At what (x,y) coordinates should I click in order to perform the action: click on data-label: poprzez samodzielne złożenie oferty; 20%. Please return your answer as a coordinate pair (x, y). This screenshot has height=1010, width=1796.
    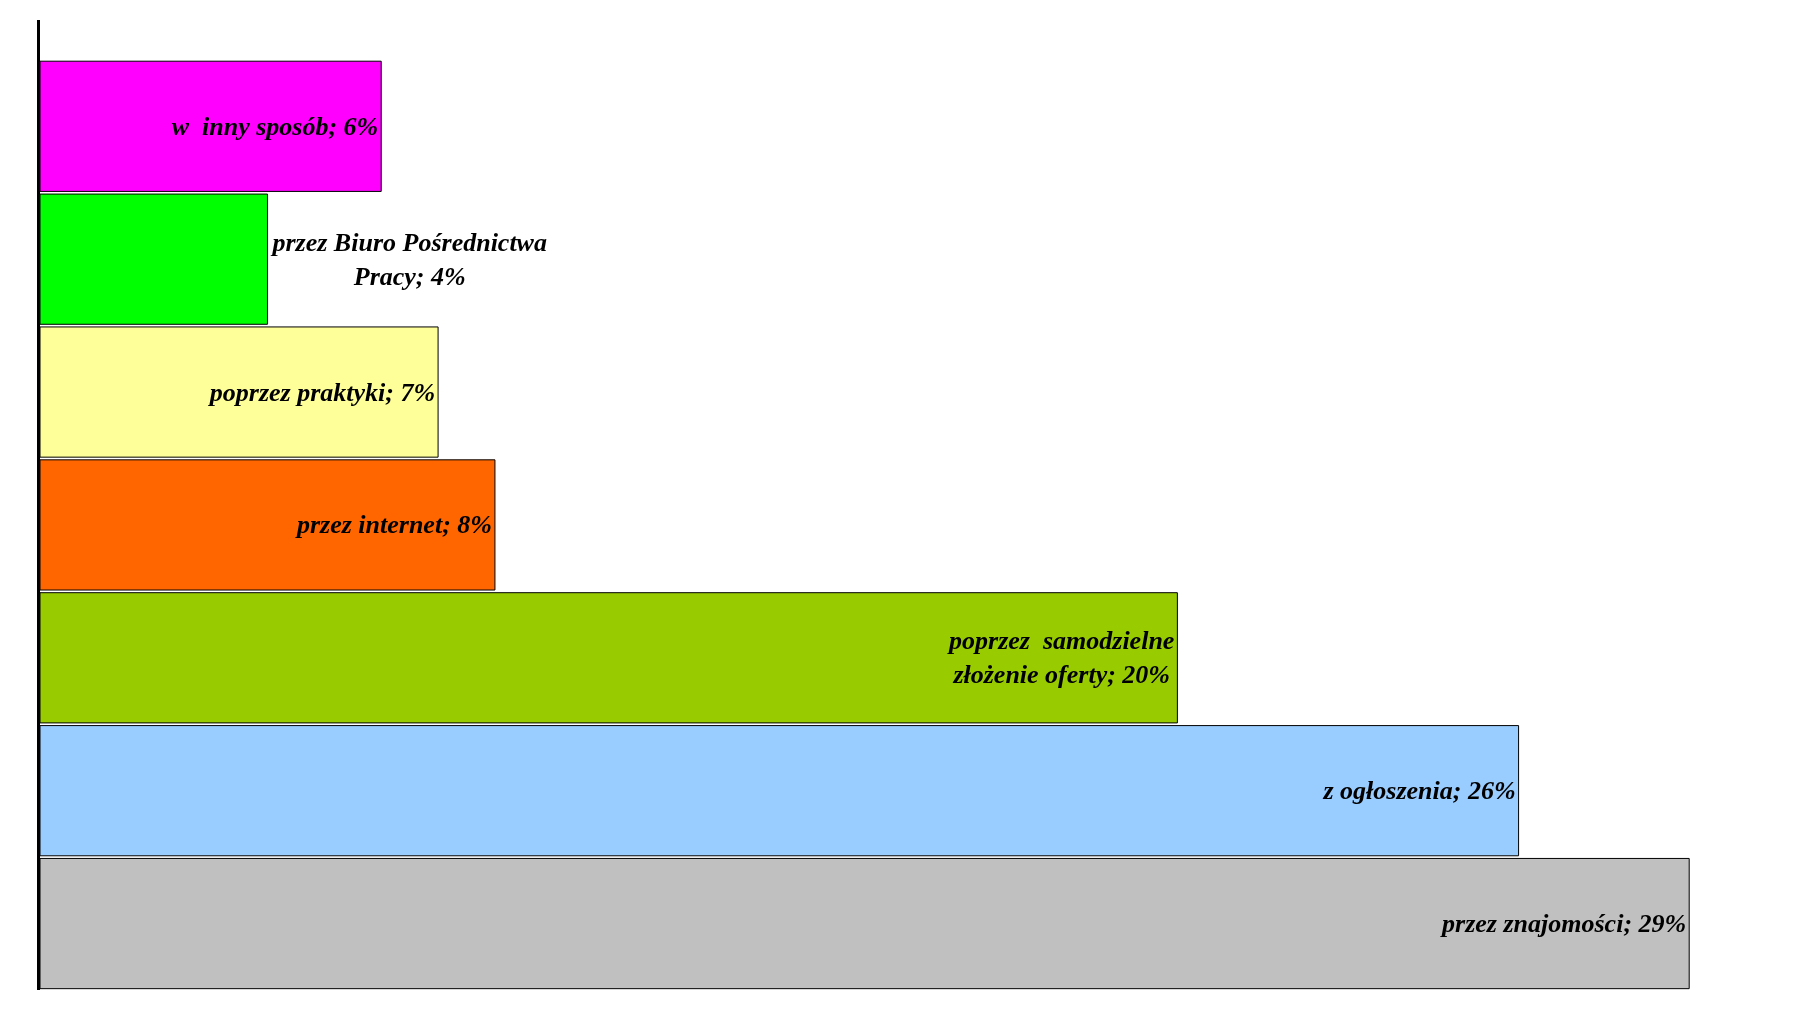
    Looking at the image, I should click on (1061, 658).